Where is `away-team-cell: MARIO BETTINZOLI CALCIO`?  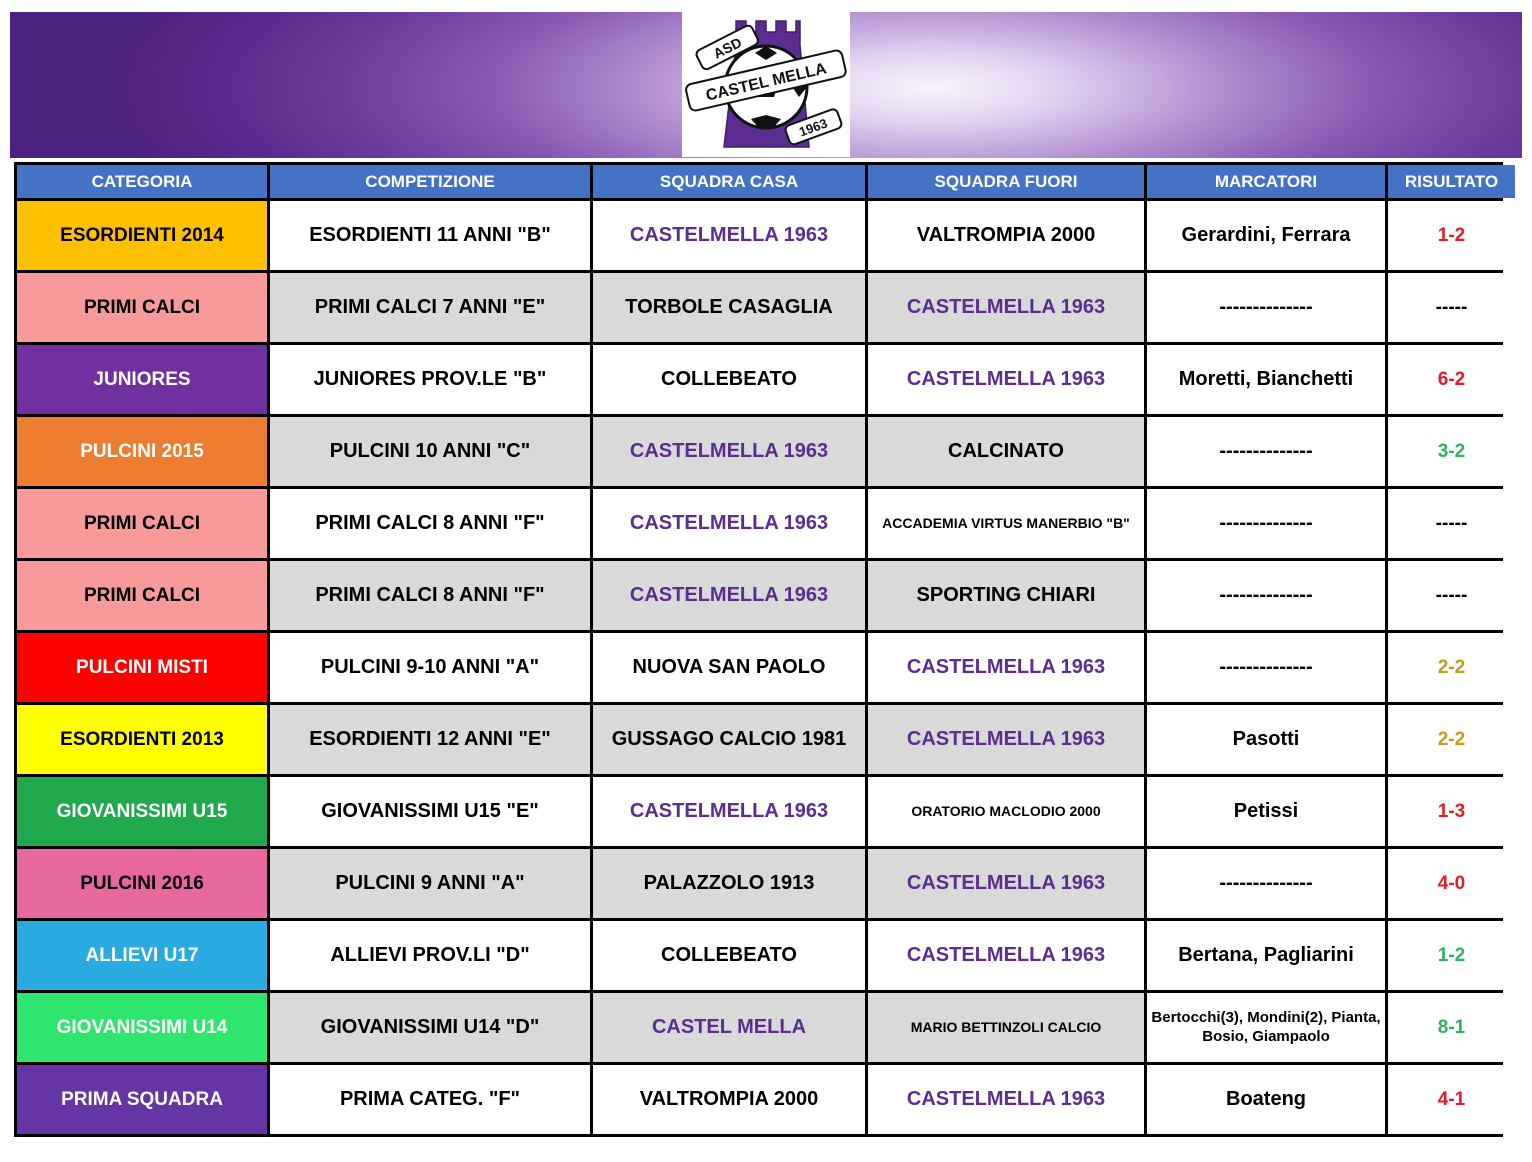
away-team-cell: MARIO BETTINZOLI CALCIO is located at coordinates (1006, 1027).